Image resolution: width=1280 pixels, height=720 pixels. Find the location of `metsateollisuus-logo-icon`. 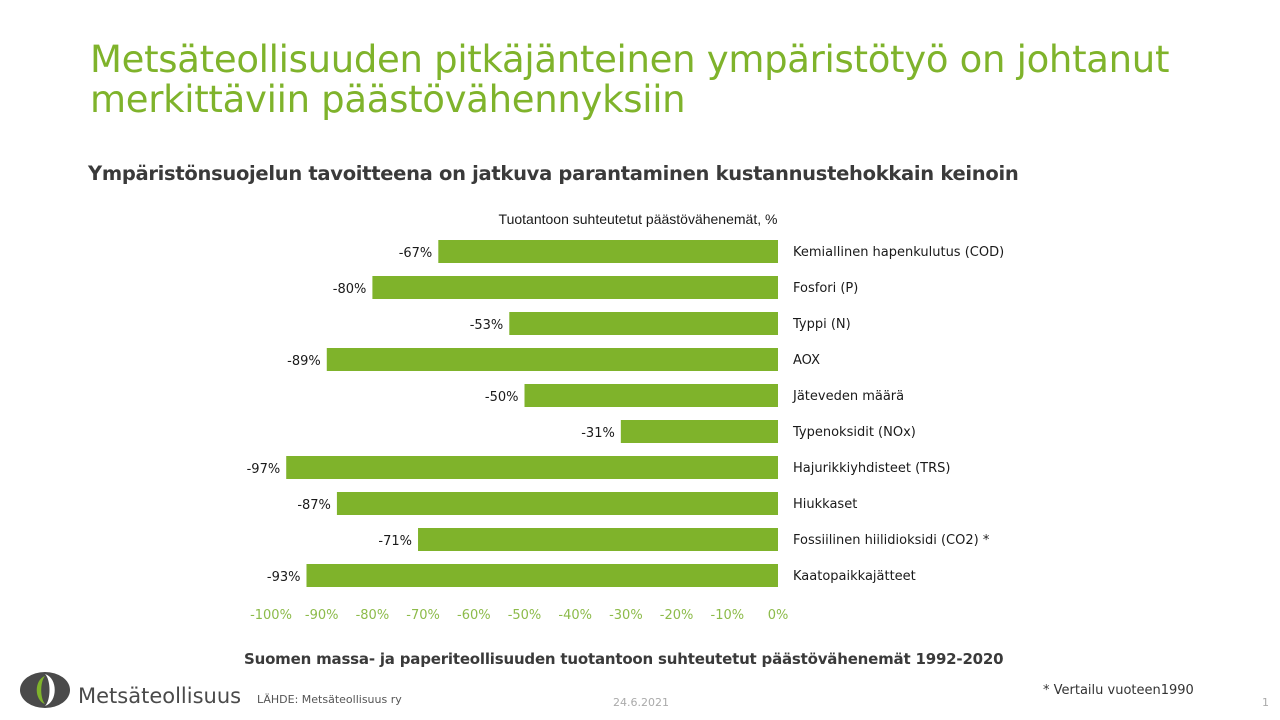

metsateollisuus-logo-icon is located at coordinates (45, 690).